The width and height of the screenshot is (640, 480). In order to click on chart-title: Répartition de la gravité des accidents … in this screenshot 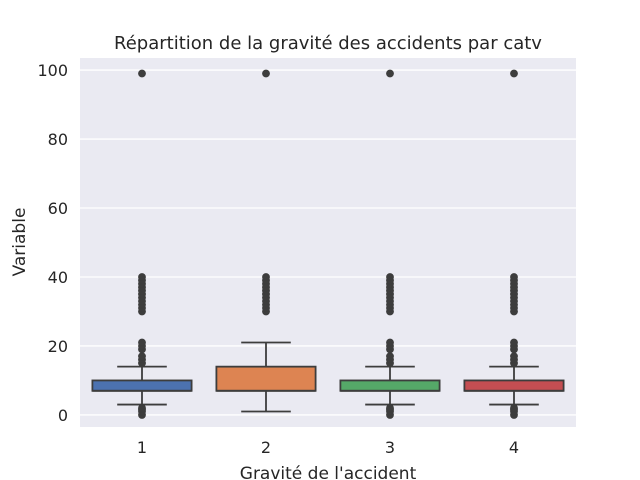, I will do `click(328, 43)`.